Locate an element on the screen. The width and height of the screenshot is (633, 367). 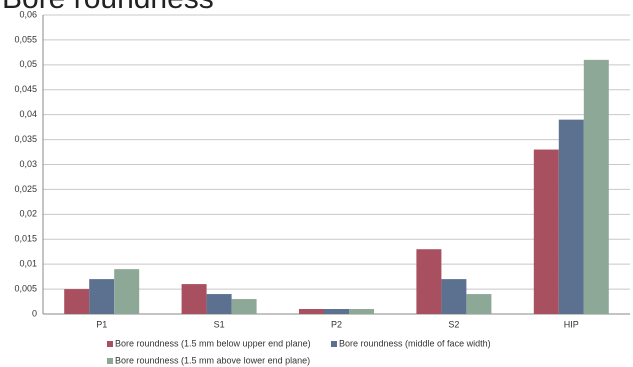
chart-title: Bore roundness is located at coordinates (108, 7).